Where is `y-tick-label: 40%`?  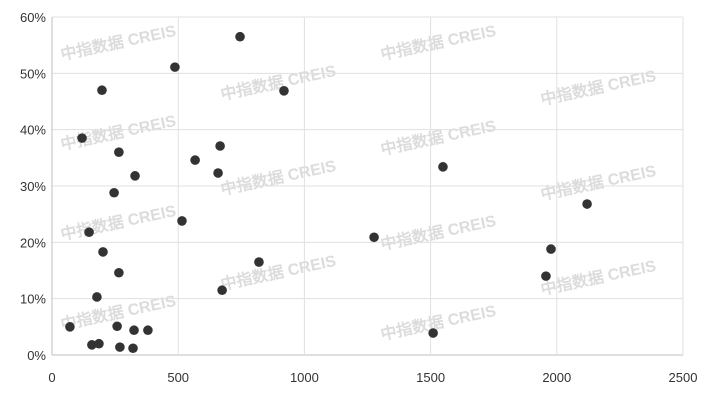
y-tick-label: 40% is located at coordinates (33, 130).